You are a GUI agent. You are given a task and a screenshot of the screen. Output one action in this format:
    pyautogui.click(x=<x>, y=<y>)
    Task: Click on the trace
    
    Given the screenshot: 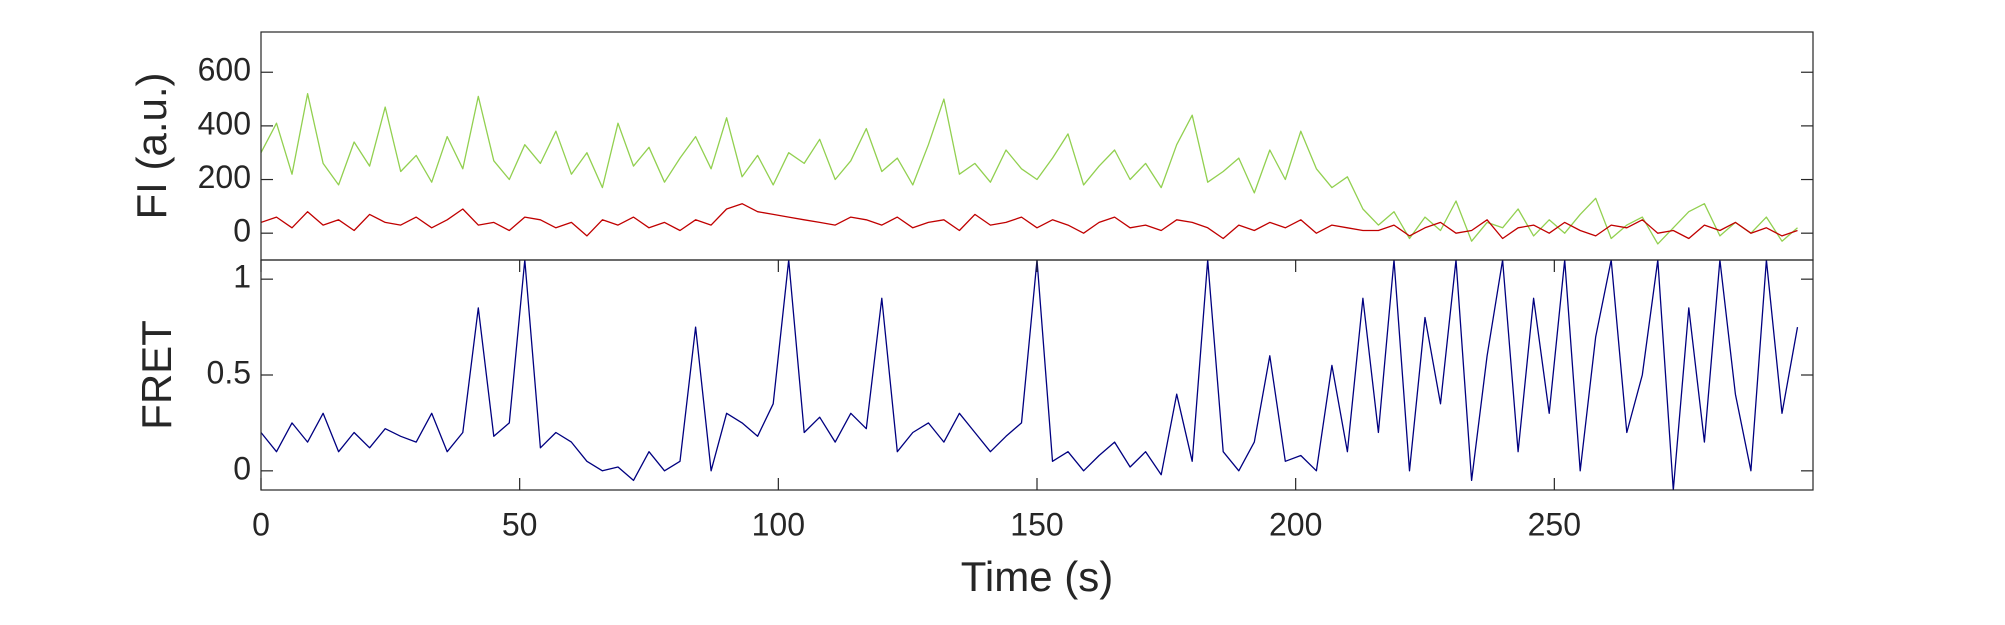 What is the action you would take?
    pyautogui.click(x=1029, y=221)
    